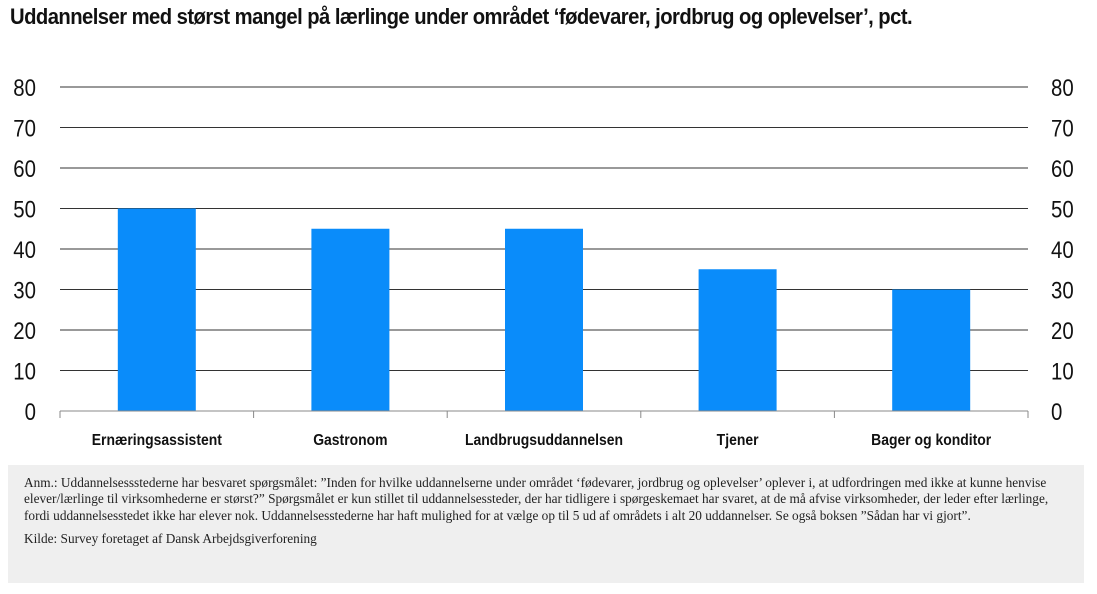  Describe the element at coordinates (24, 290) in the screenshot. I see `y-tick-label-left: 30` at that location.